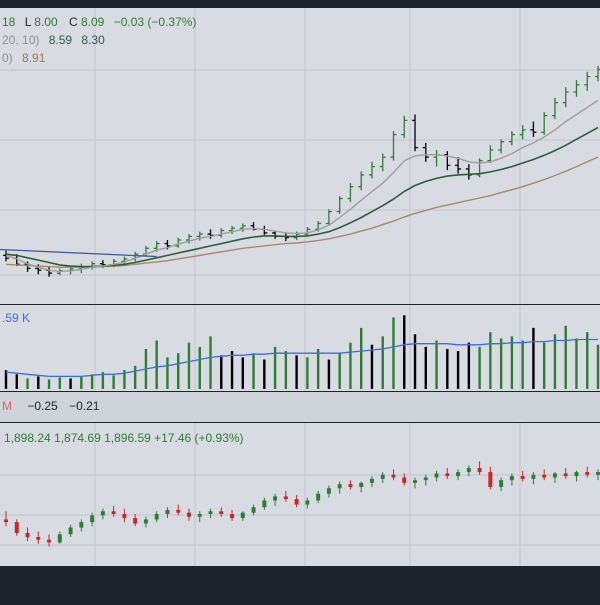  I want to click on price-legend-line3: 0) 8.91, so click(24, 58).